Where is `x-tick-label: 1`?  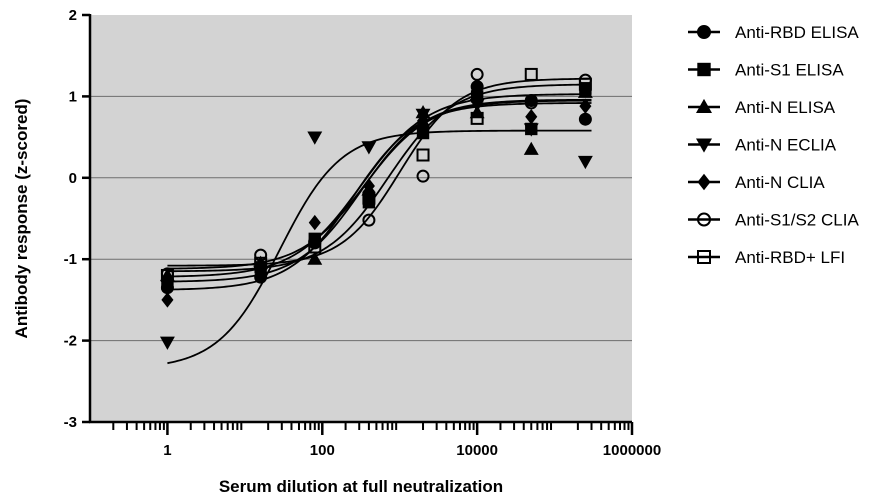
x-tick-label: 1 is located at coordinates (167, 450).